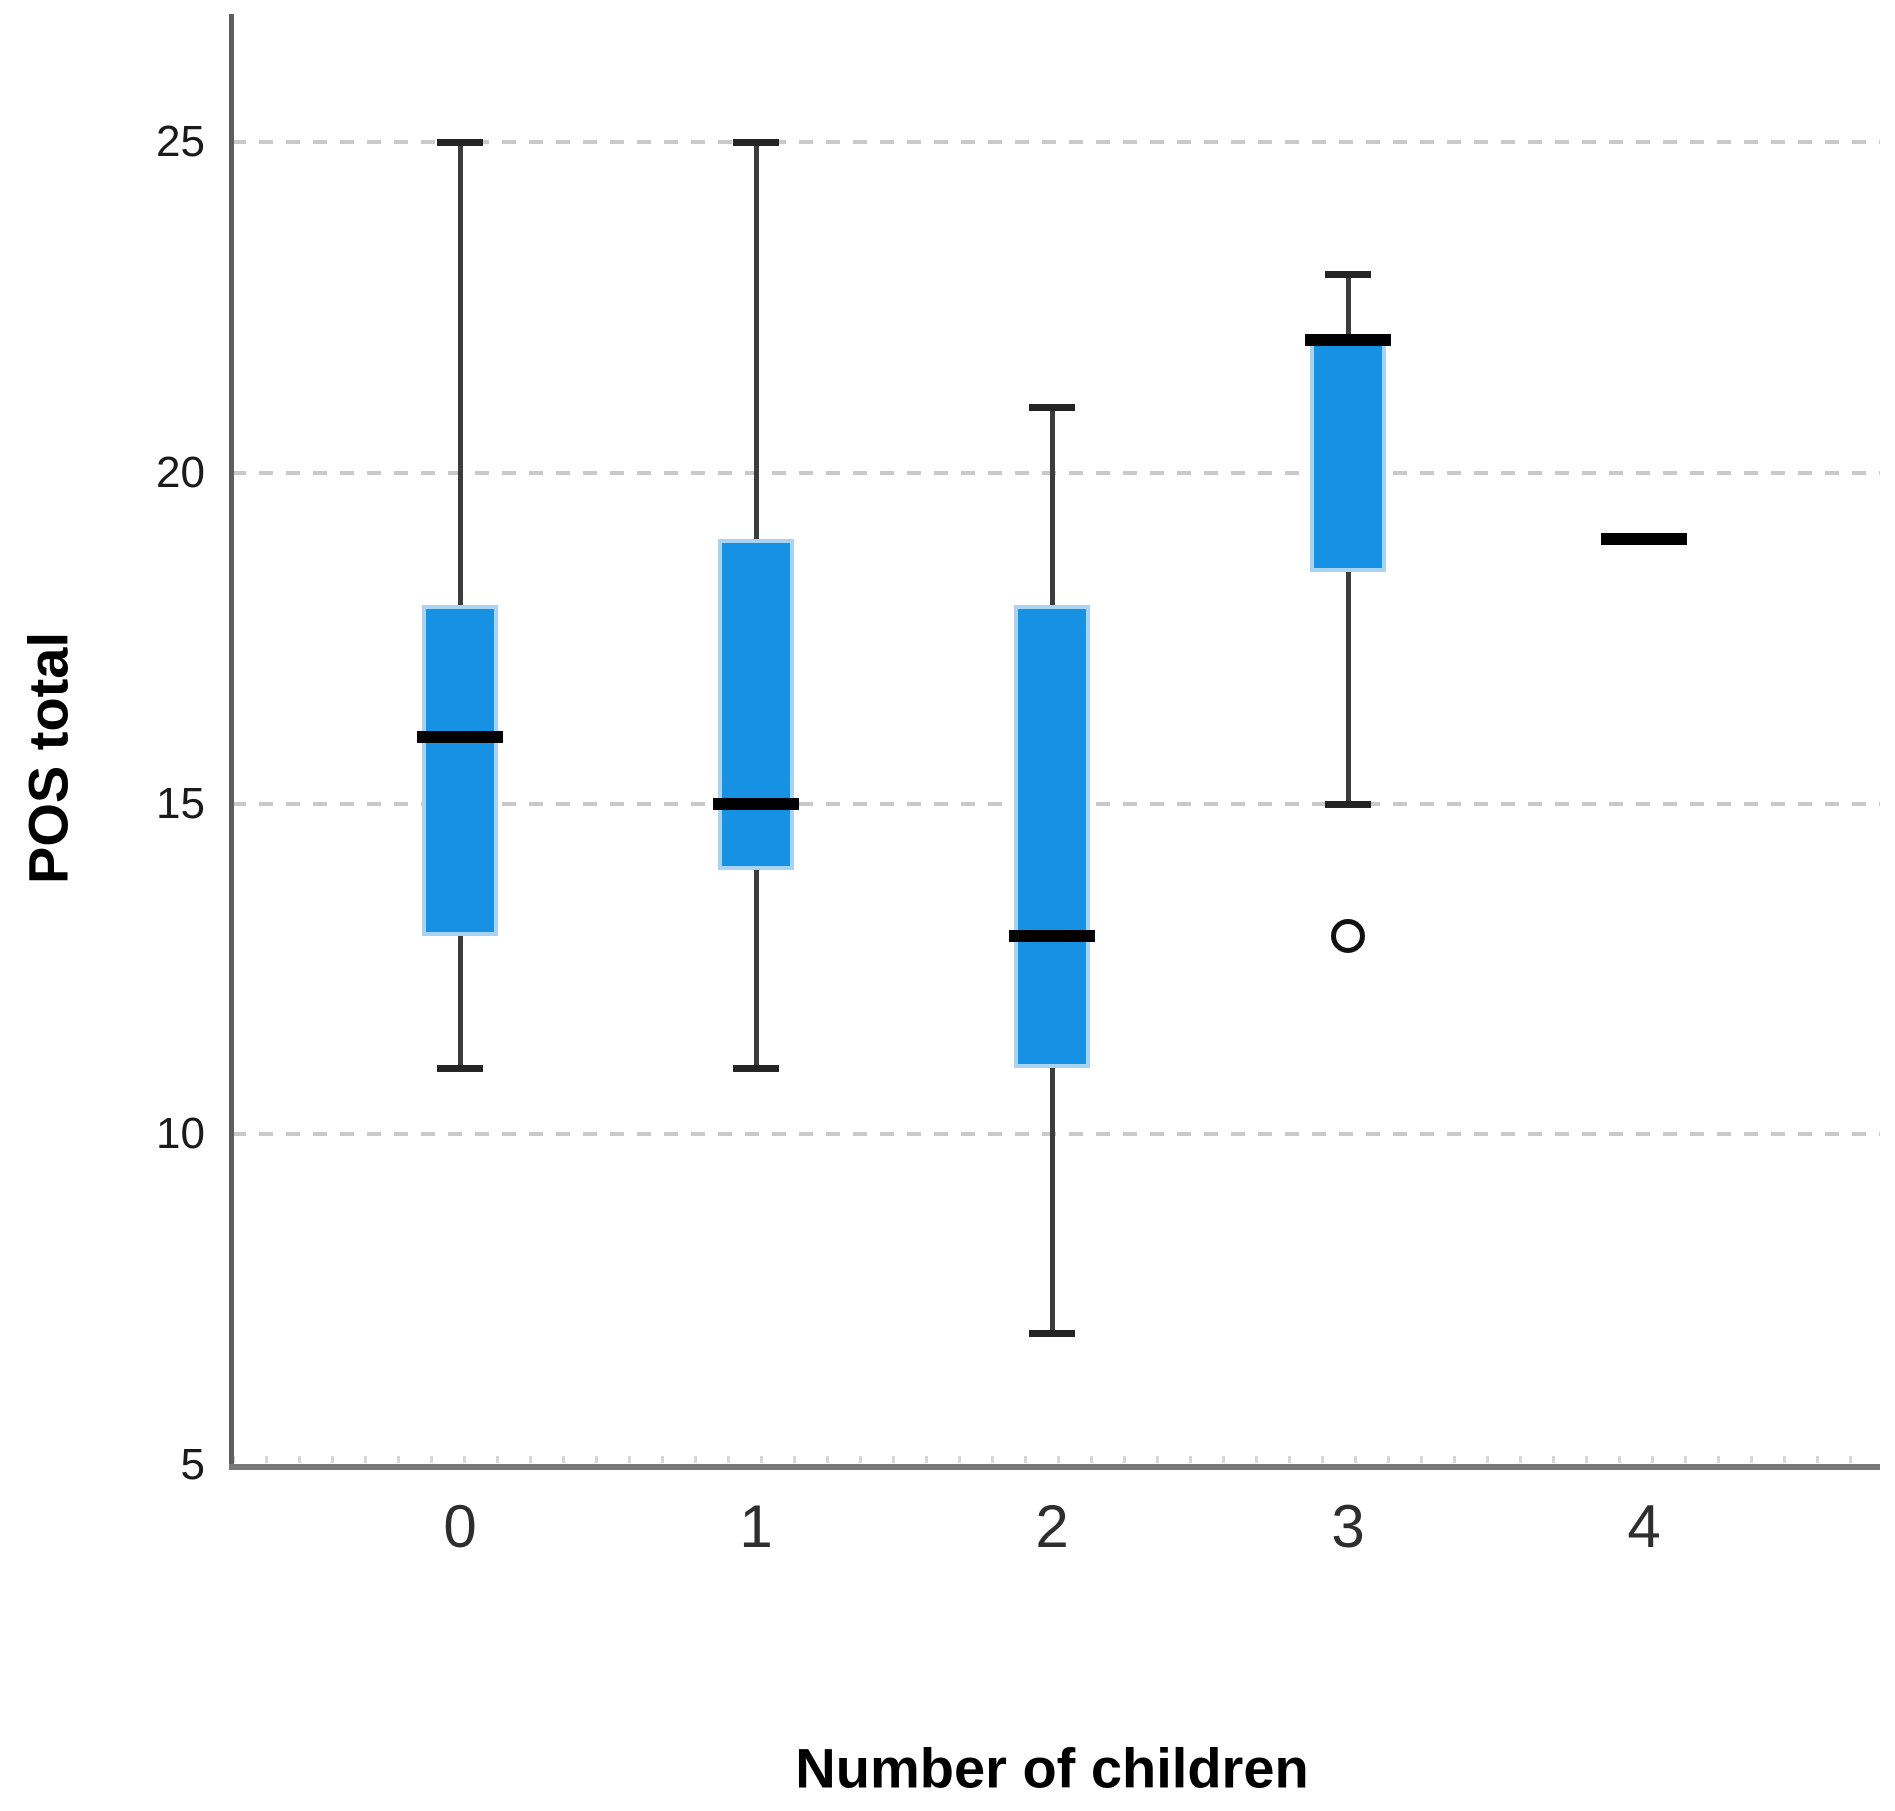 The width and height of the screenshot is (1895, 1811). What do you see at coordinates (460, 1526) in the screenshot?
I see `x-tick-label: 0` at bounding box center [460, 1526].